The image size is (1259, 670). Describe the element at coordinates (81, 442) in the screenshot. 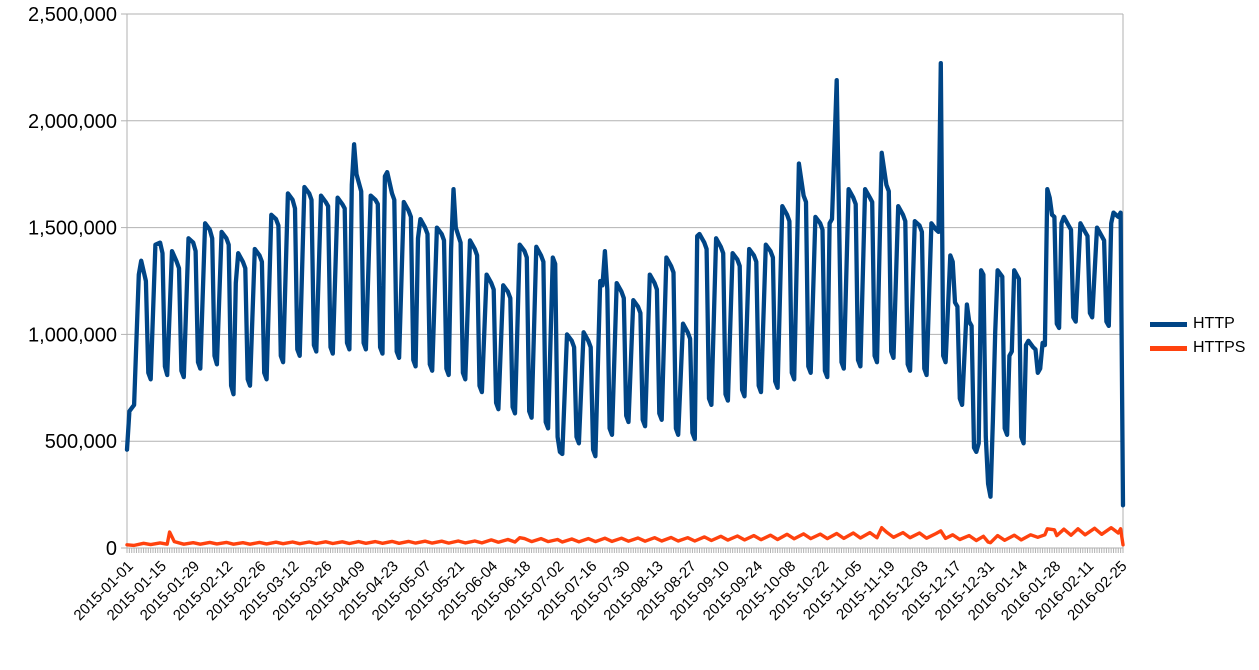

I see `y-axis-label: 500,000` at that location.